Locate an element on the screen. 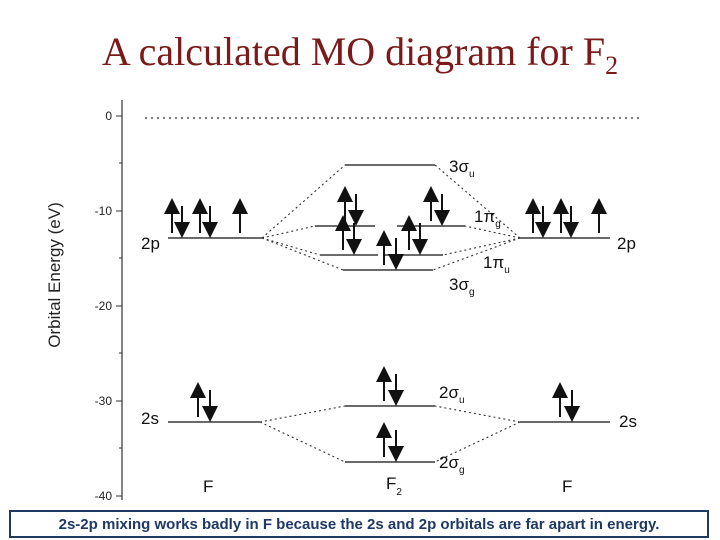 The image size is (720, 540). left-2s-label: 2s is located at coordinates (150, 418).